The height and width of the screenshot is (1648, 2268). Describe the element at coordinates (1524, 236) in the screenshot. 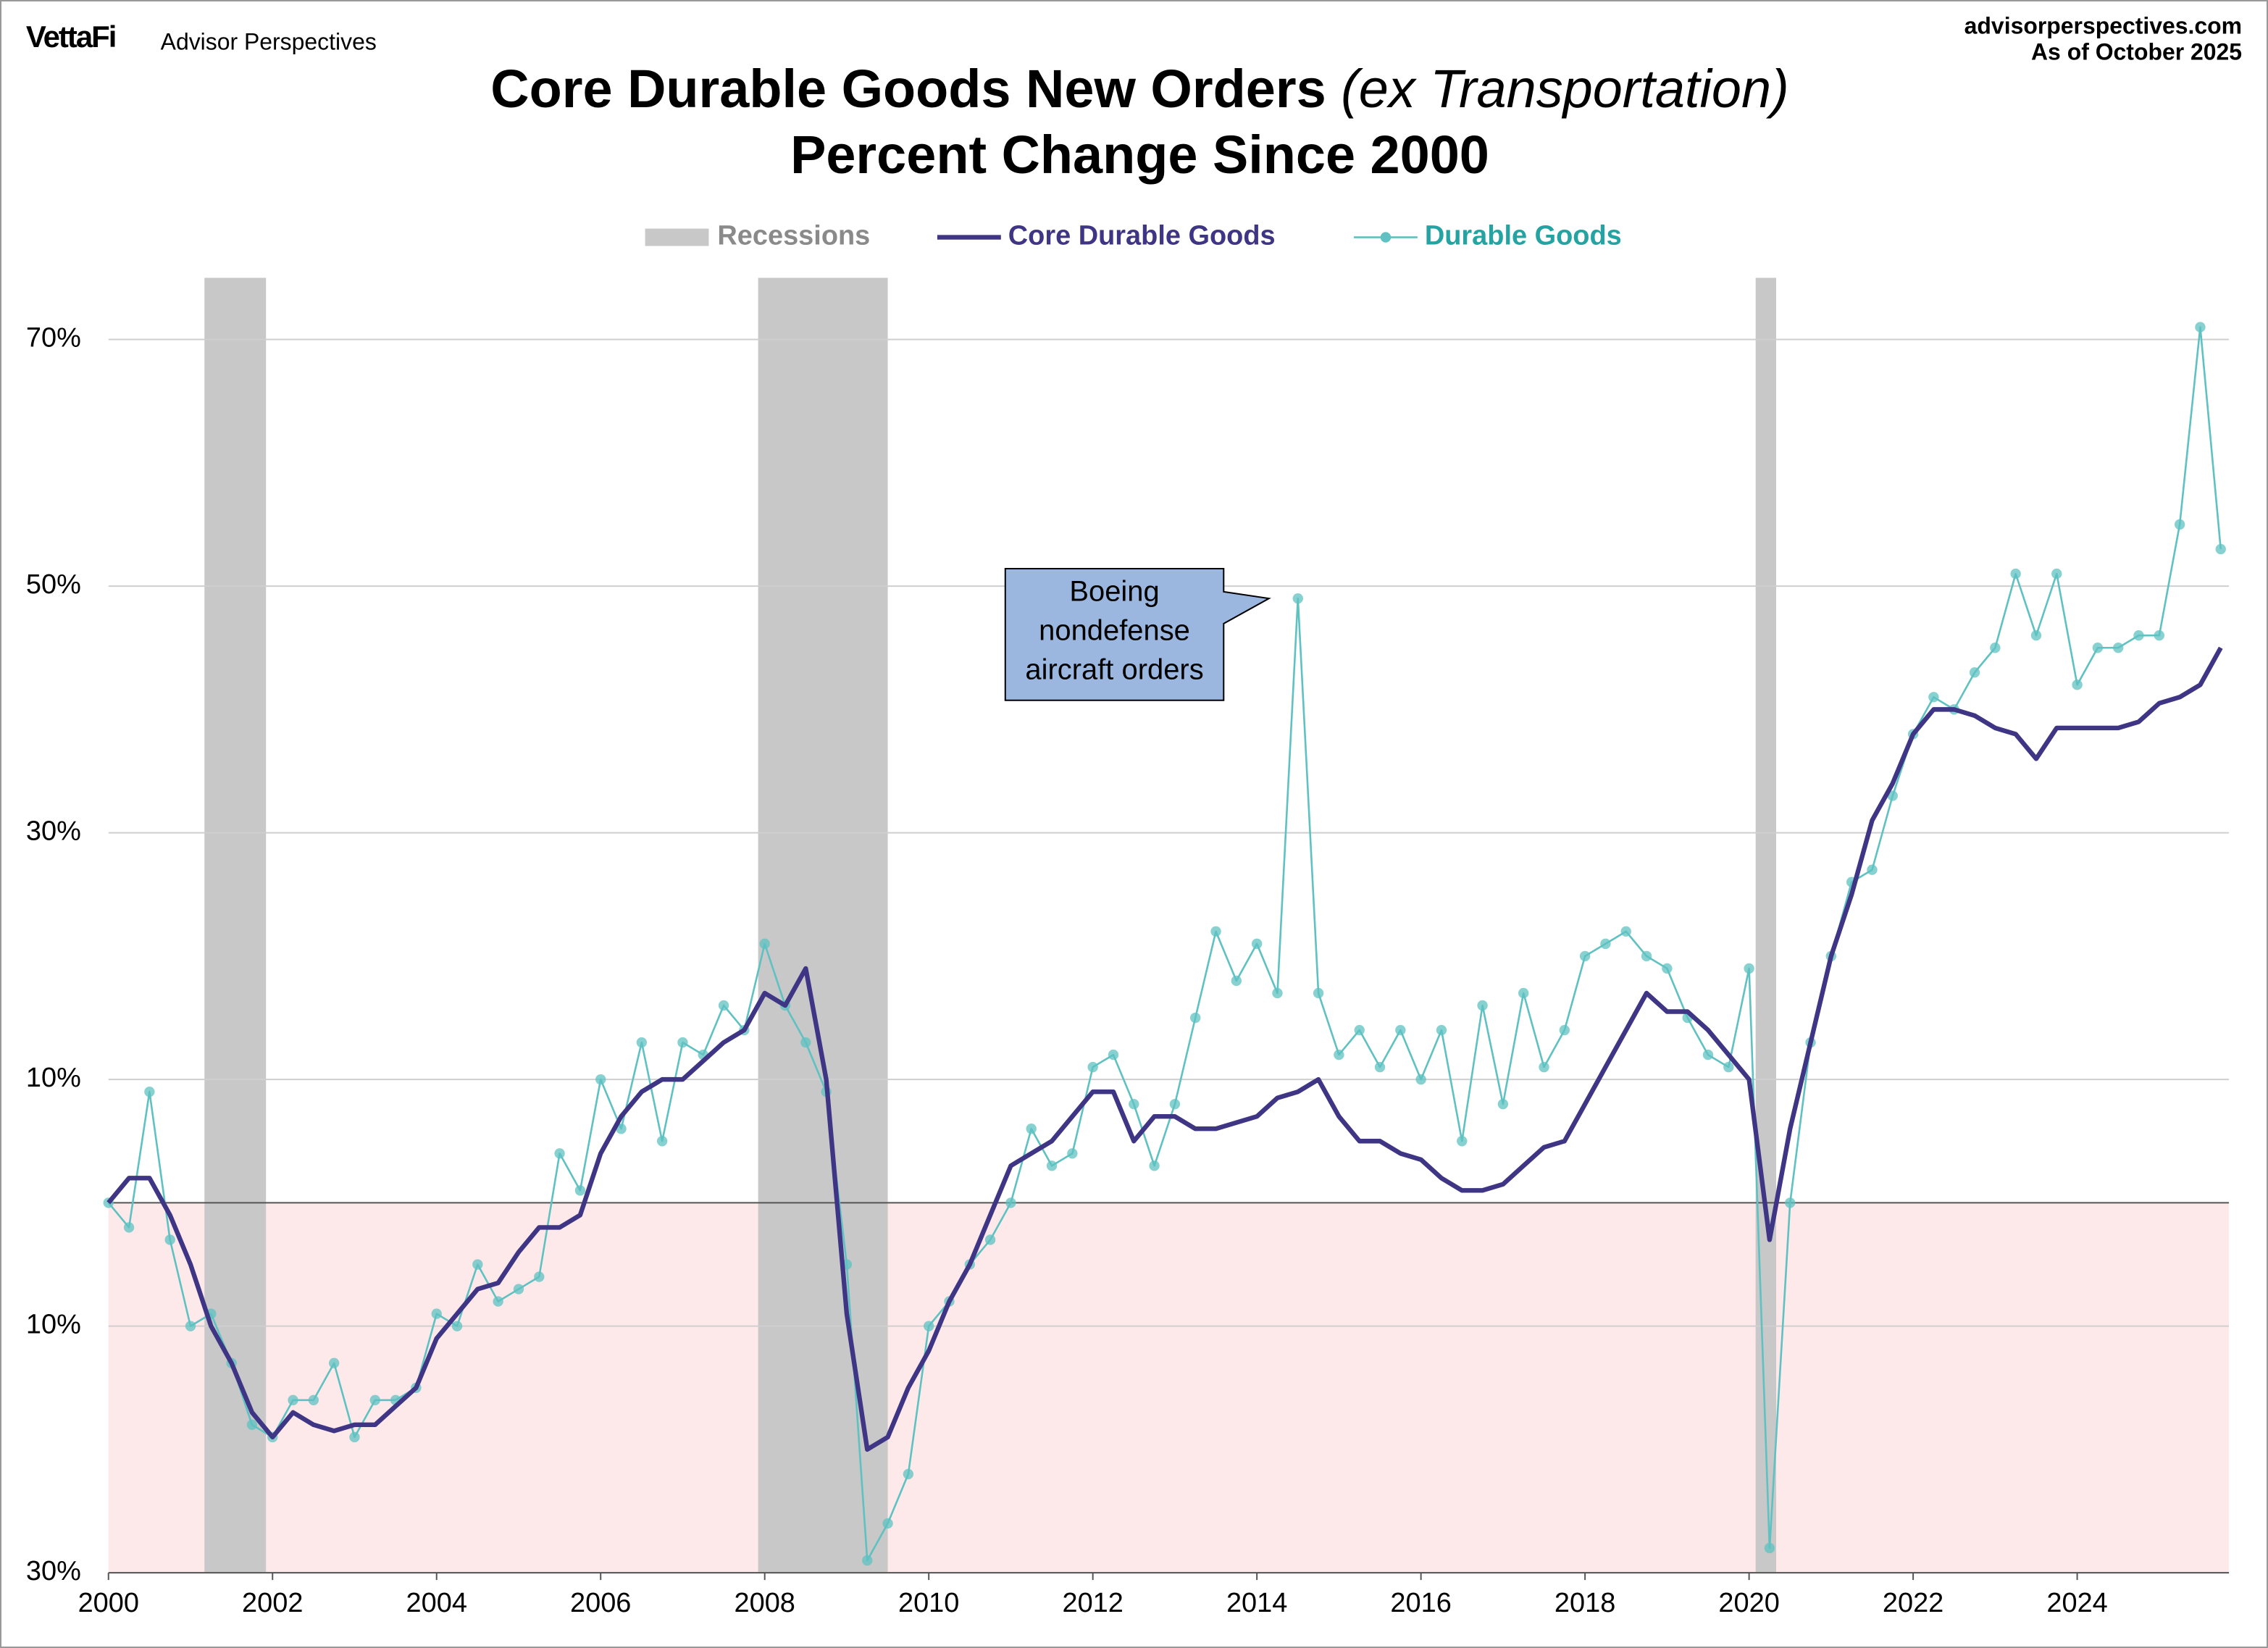

I see `legend-label: Durable Goods` at that location.